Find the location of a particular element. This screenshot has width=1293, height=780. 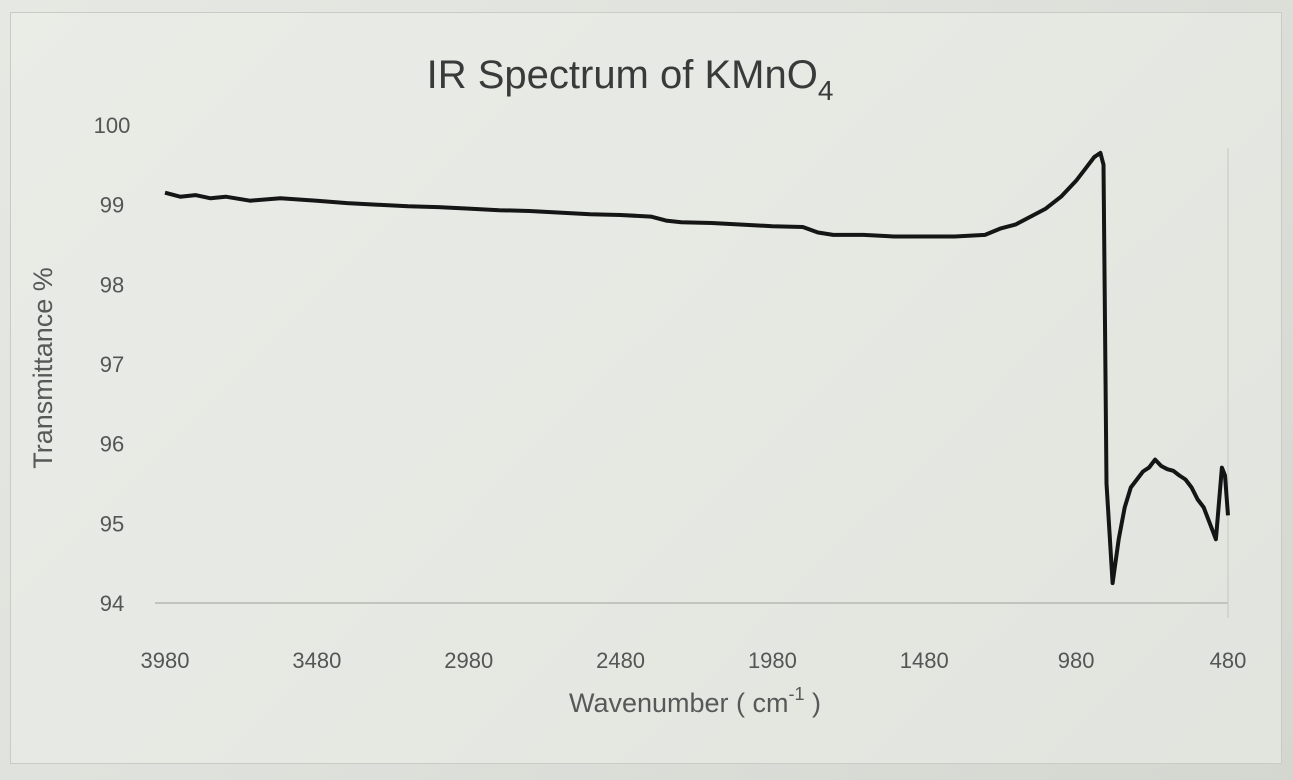

chart-title-text: IR Spectrum of KMnO is located at coordinates (622, 75).